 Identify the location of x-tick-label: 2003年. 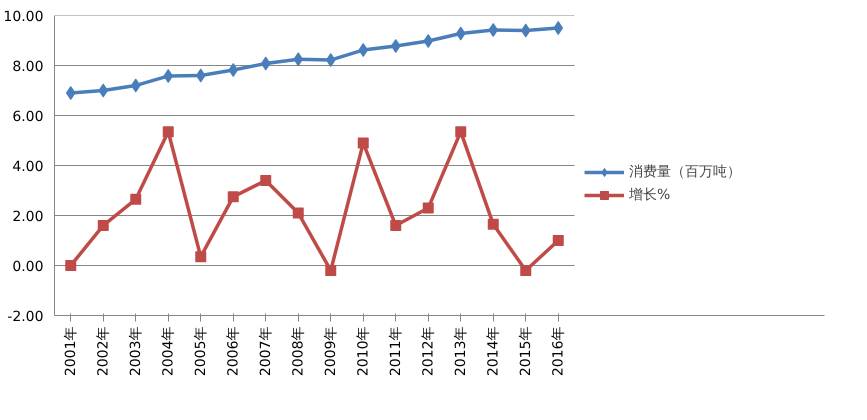
(136, 351).